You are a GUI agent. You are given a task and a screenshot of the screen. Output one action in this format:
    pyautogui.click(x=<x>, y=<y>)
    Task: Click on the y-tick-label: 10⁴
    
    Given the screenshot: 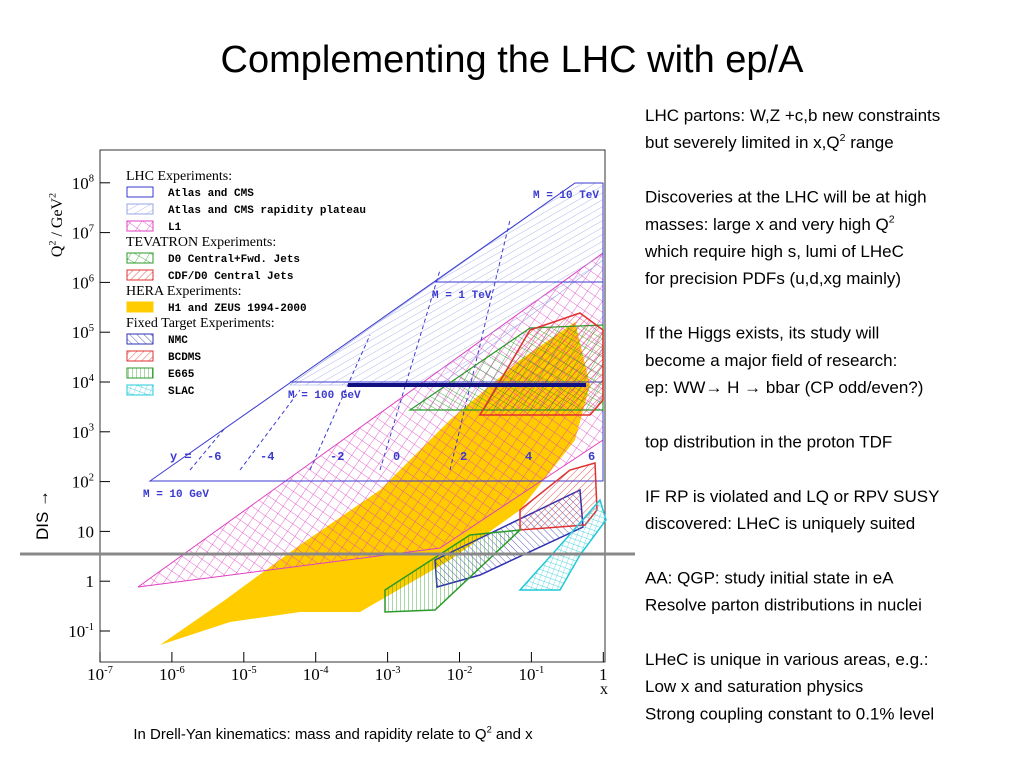 What is the action you would take?
    pyautogui.click(x=83, y=382)
    